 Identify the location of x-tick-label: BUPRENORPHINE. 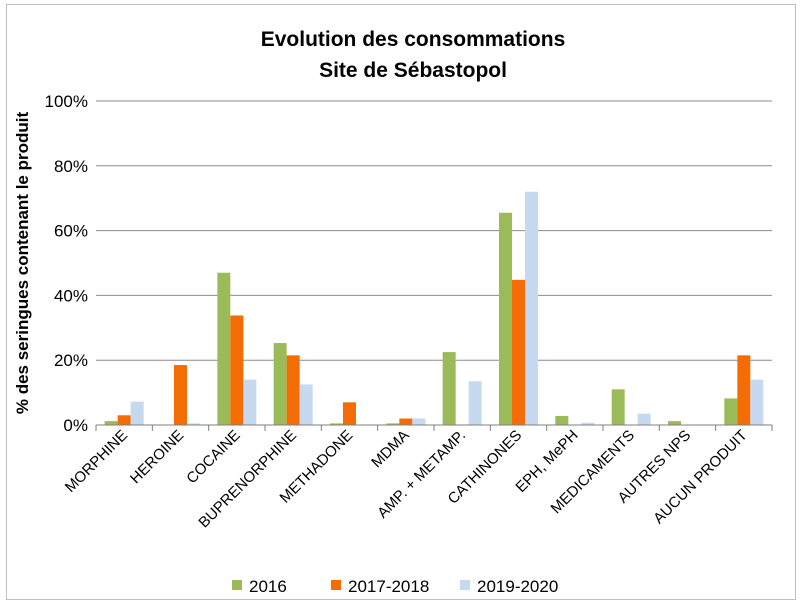
(247, 479).